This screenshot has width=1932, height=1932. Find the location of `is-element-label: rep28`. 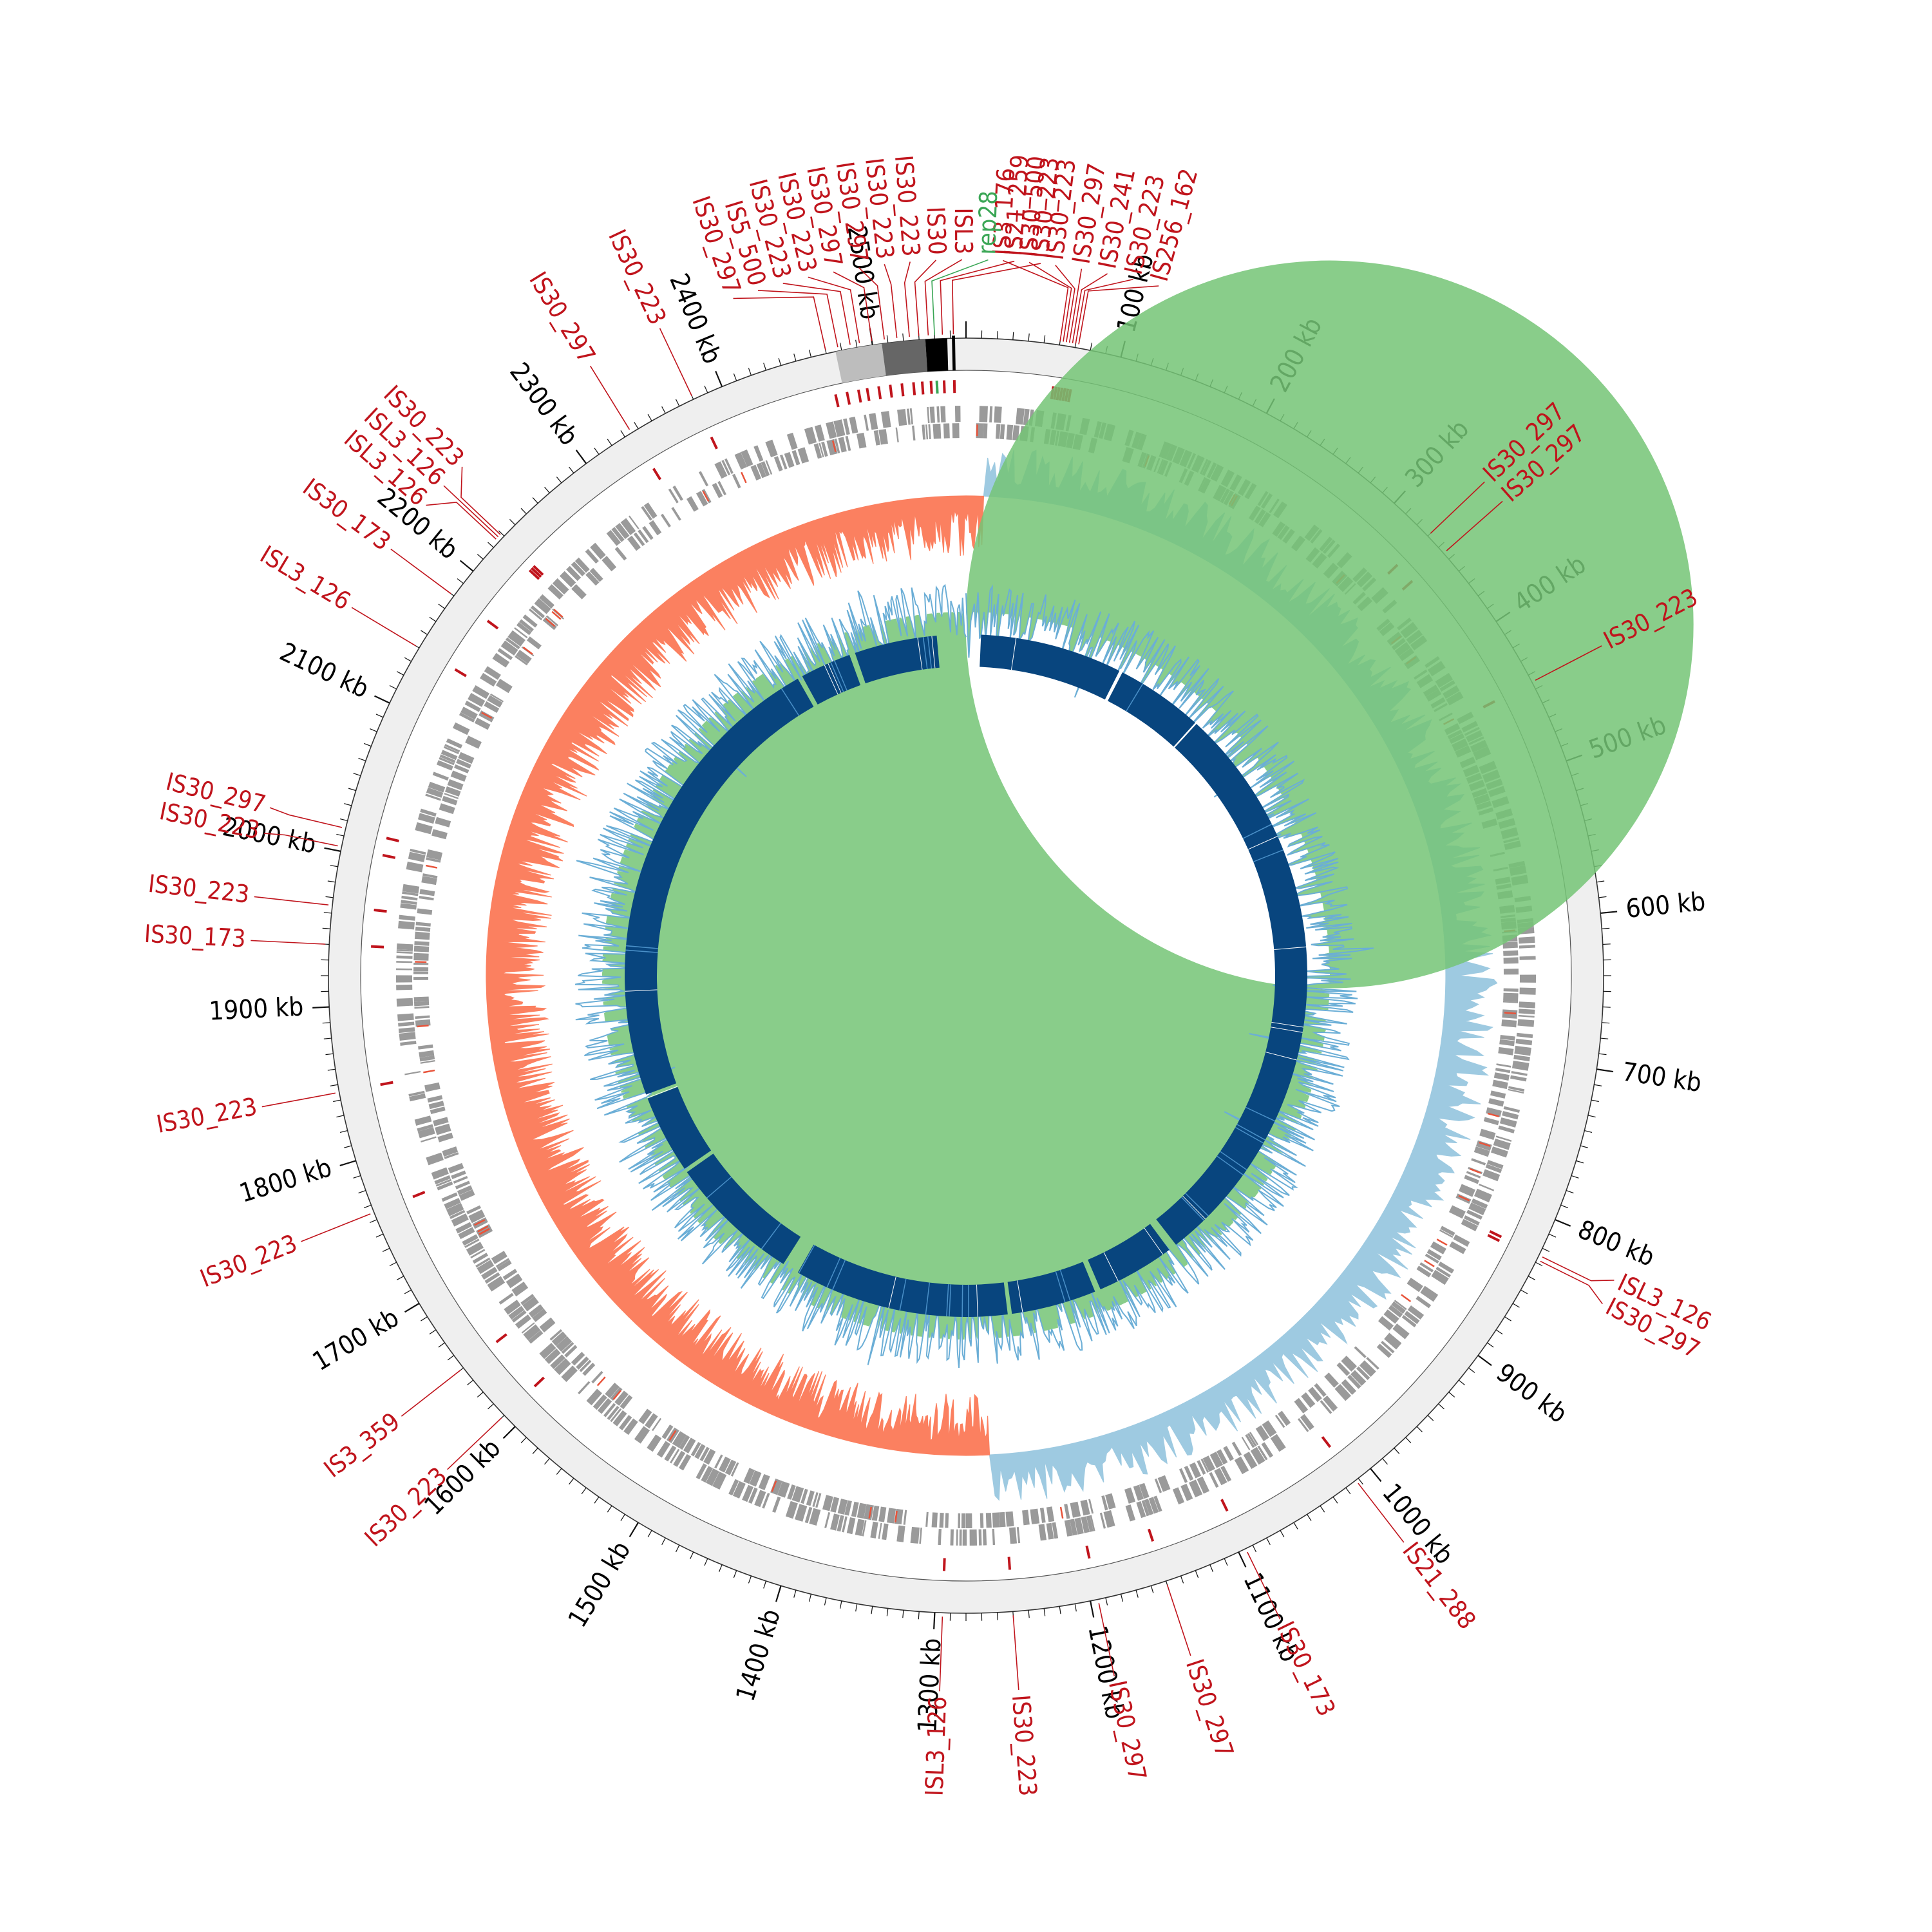

is-element-label: rep28 is located at coordinates (987, 223).